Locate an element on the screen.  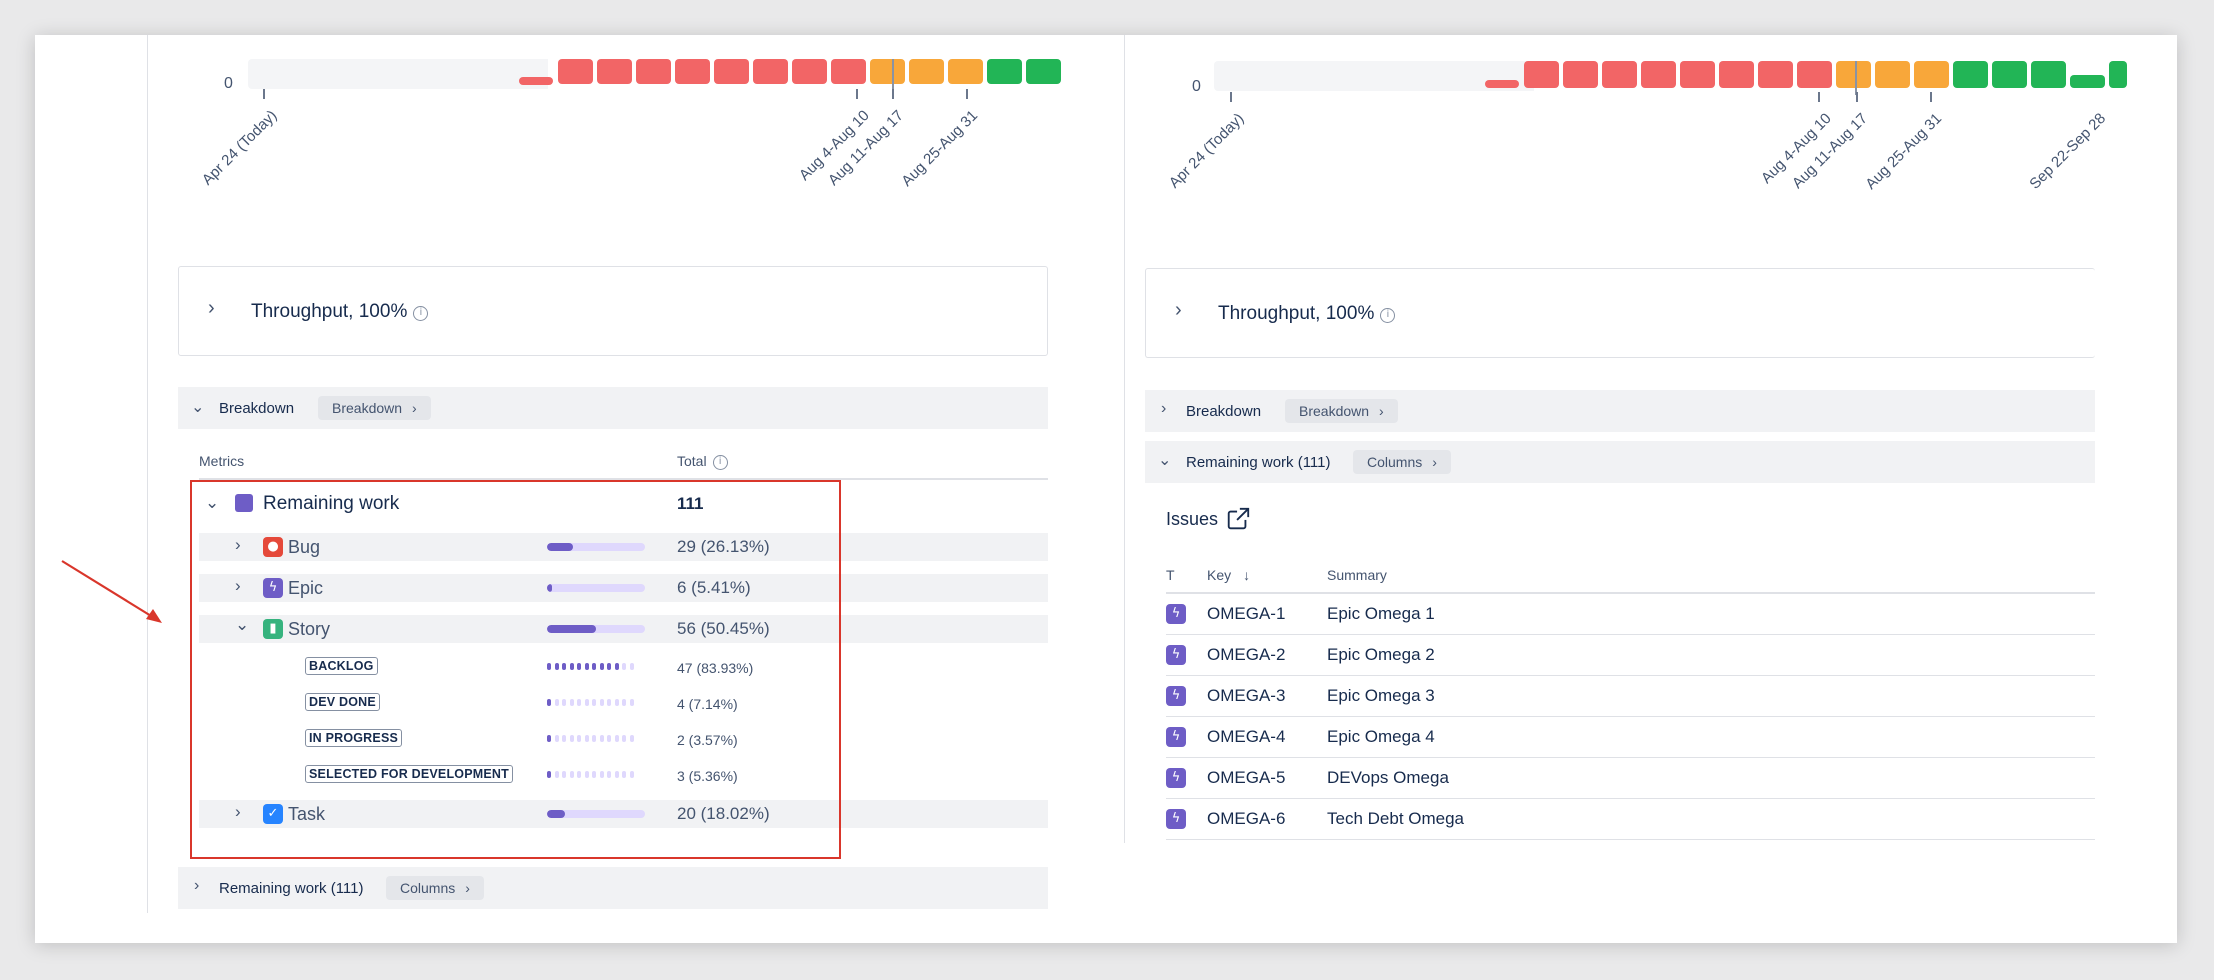
type-value-bug: 29 (26.13%) is located at coordinates (723, 546).